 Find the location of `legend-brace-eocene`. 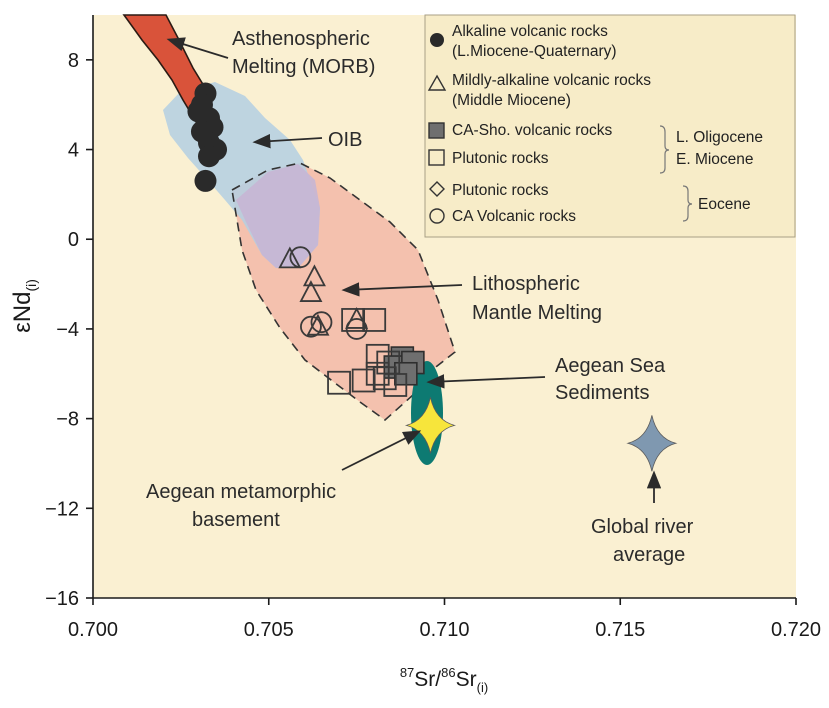

legend-brace-eocene is located at coordinates (687, 203).